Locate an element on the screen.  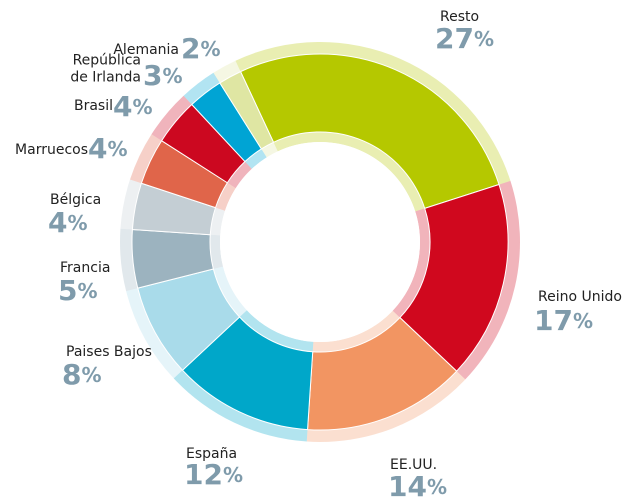
value-label: 5% is located at coordinates (78, 290).